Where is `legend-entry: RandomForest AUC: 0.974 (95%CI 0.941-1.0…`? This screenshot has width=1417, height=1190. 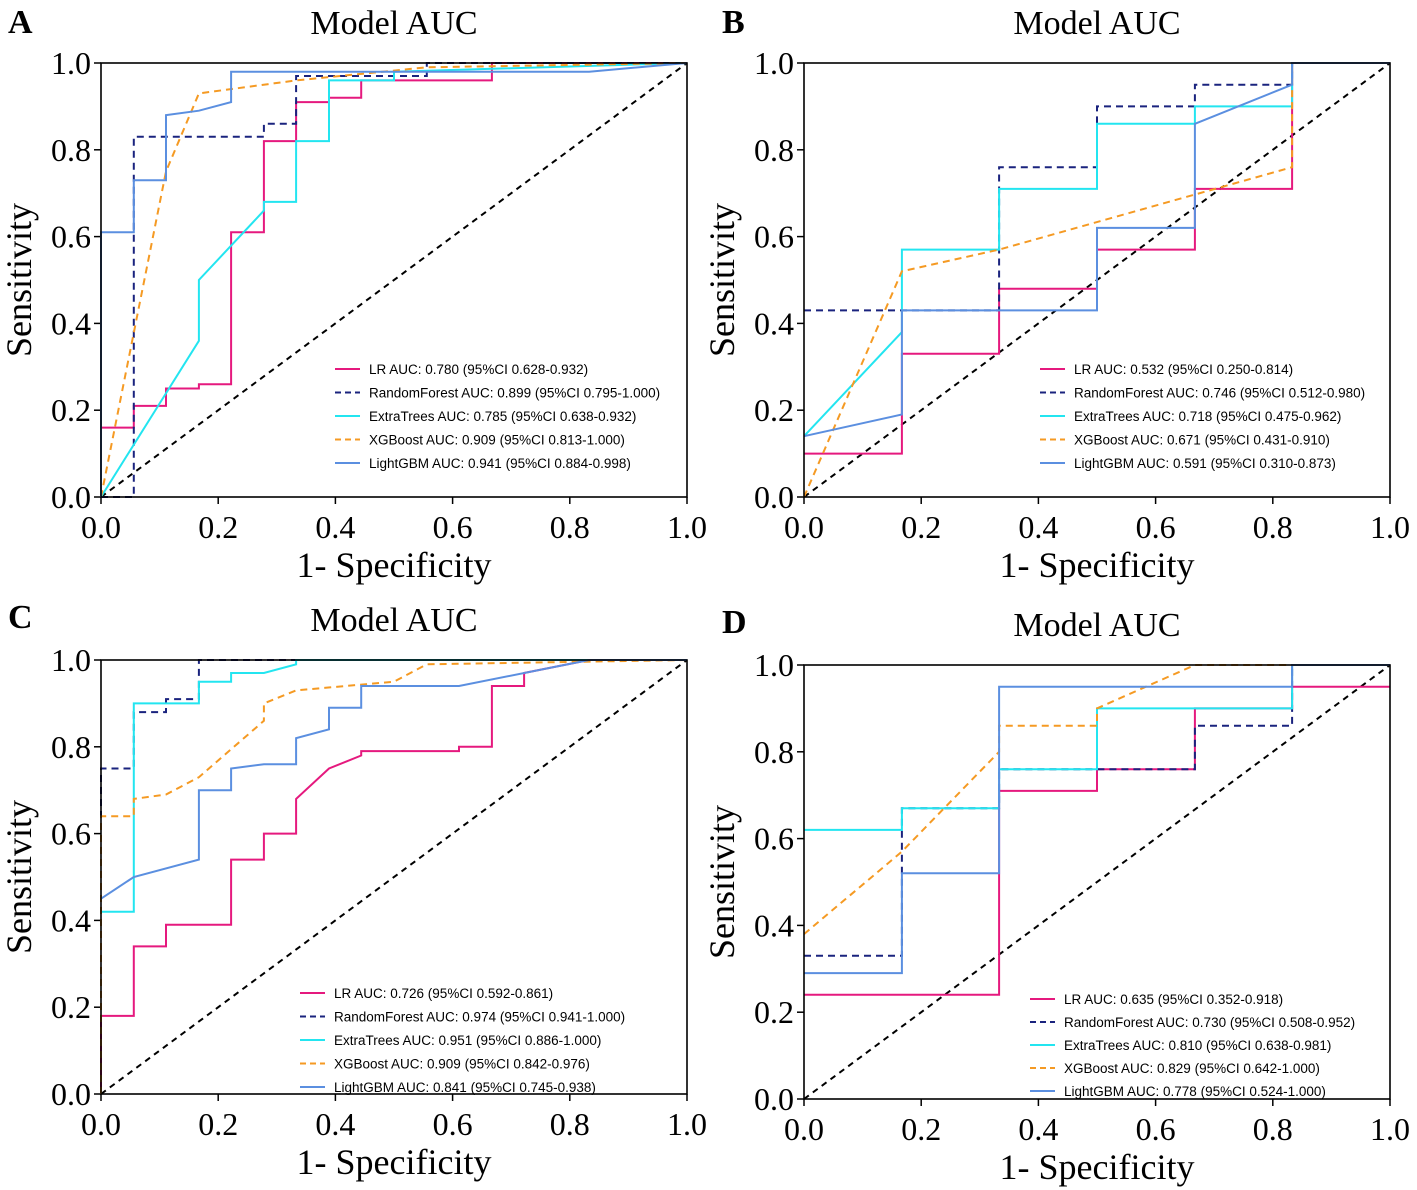 legend-entry: RandomForest AUC: 0.974 (95%CI 0.941-1.0… is located at coordinates (479, 1017).